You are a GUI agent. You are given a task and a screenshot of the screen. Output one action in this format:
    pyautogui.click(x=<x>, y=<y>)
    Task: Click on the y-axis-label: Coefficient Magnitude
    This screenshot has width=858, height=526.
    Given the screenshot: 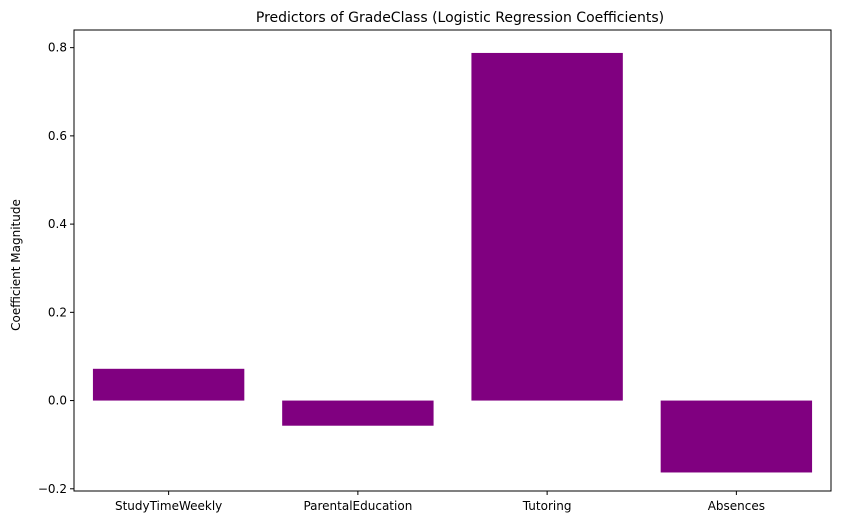 What is the action you would take?
    pyautogui.click(x=16, y=265)
    